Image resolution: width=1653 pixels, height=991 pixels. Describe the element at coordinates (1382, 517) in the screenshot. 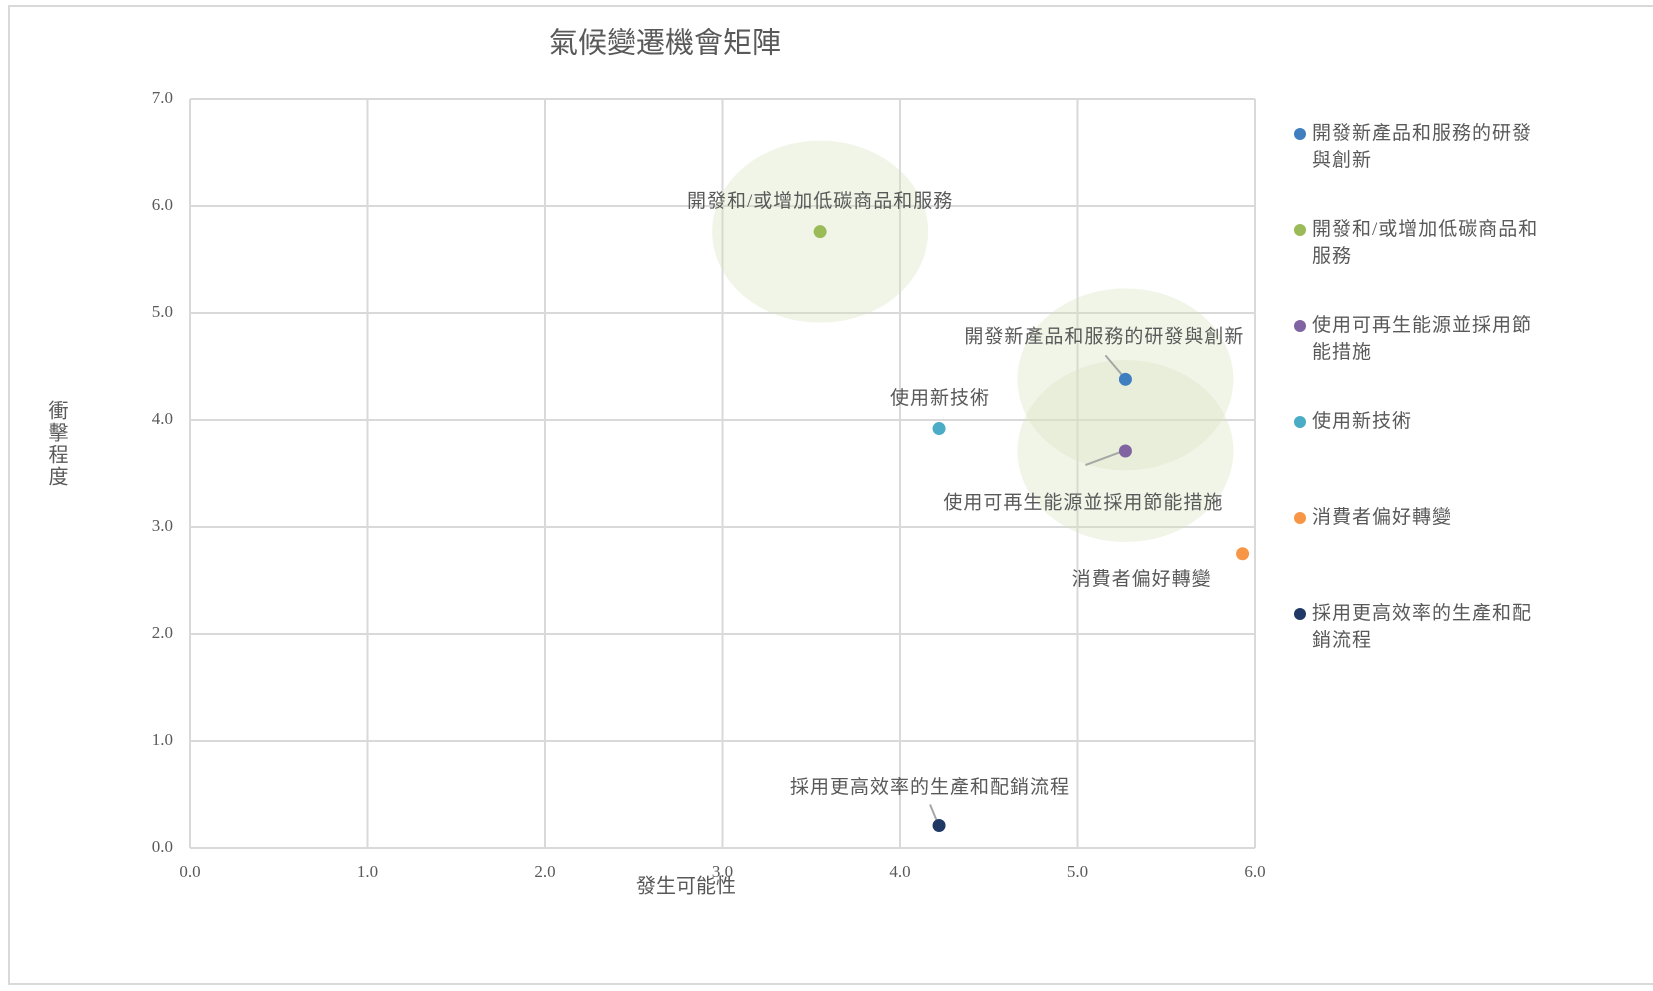

I see `legend-label: 消費者偏好轉變` at that location.